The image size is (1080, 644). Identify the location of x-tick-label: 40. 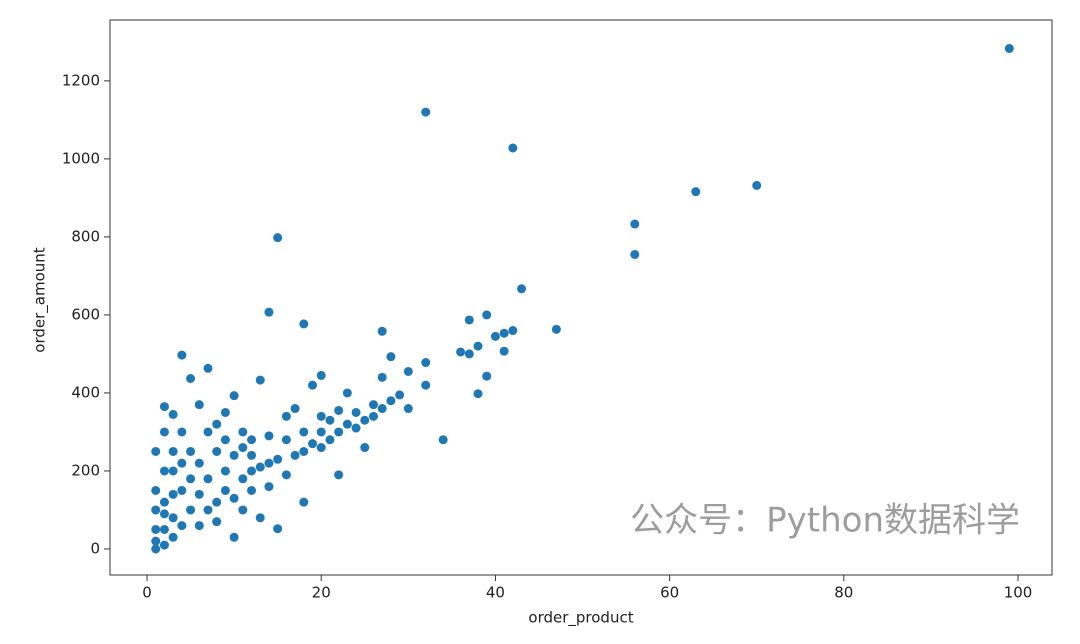
(495, 593).